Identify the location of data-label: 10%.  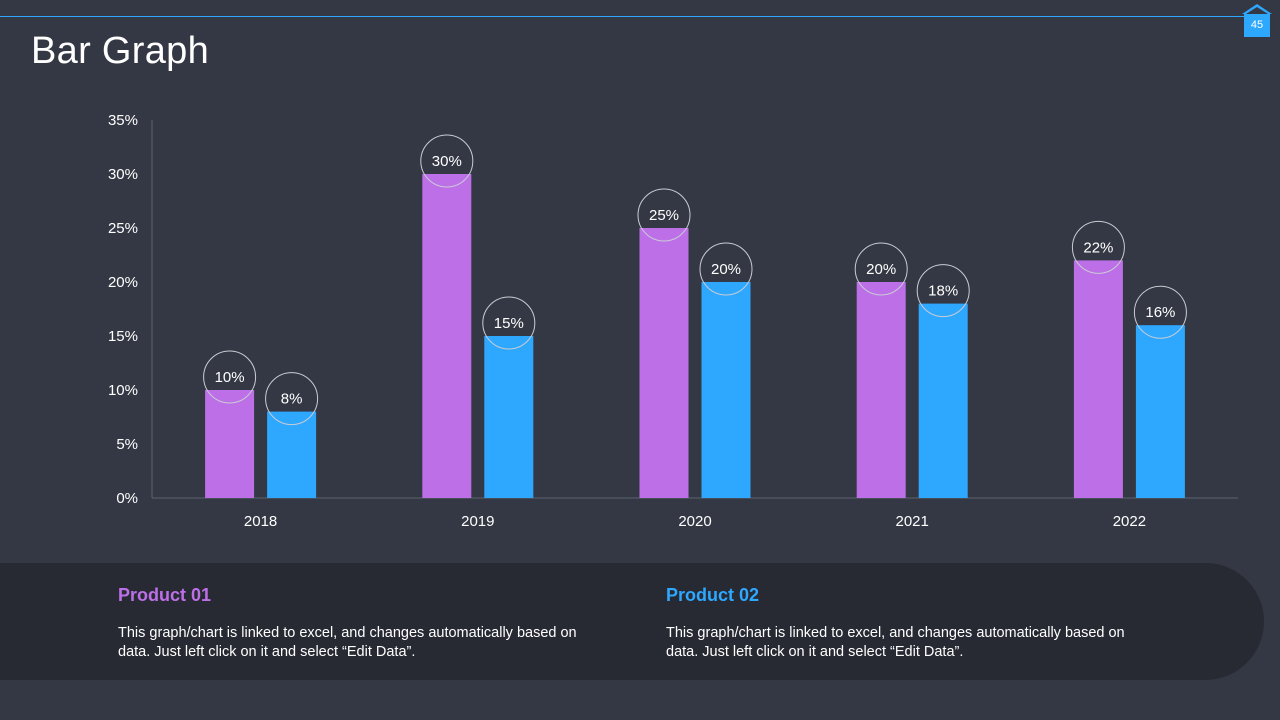
(230, 377).